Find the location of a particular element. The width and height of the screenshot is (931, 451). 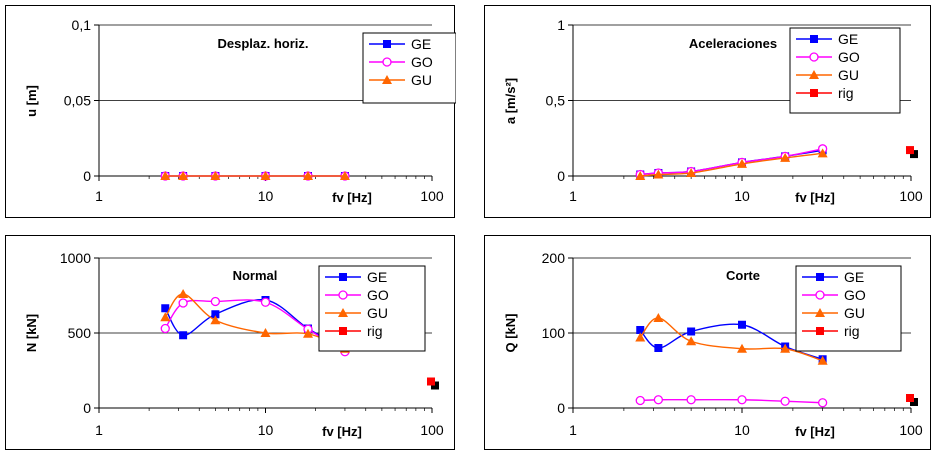

y-tick-label: 1 is located at coordinates (561, 25).